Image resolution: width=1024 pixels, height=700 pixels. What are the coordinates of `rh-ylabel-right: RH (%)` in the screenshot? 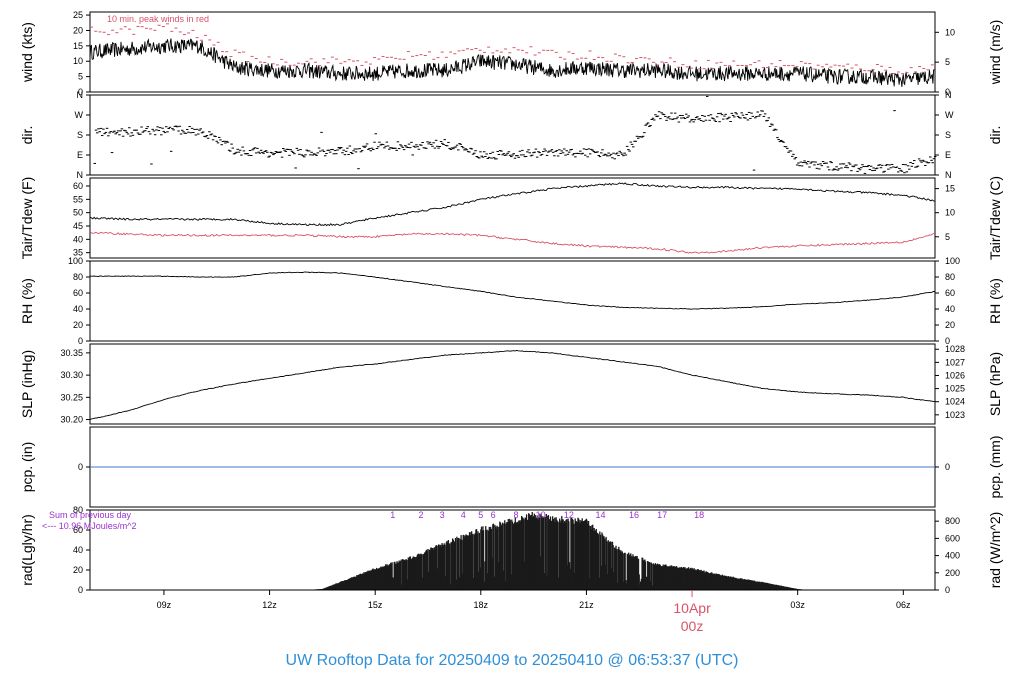 It's located at (995, 301).